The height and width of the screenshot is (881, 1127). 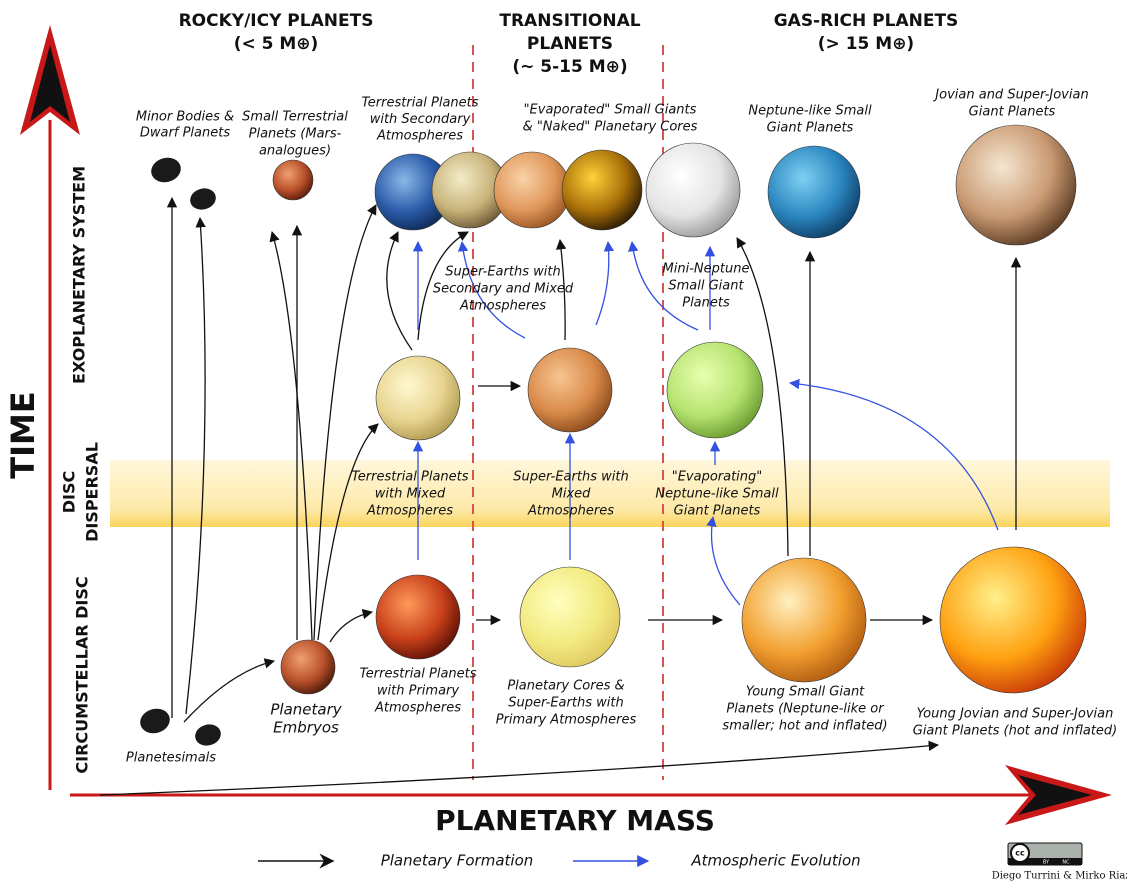 What do you see at coordinates (569, 21) in the screenshot?
I see `column-header: TRANSITIONAL` at bounding box center [569, 21].